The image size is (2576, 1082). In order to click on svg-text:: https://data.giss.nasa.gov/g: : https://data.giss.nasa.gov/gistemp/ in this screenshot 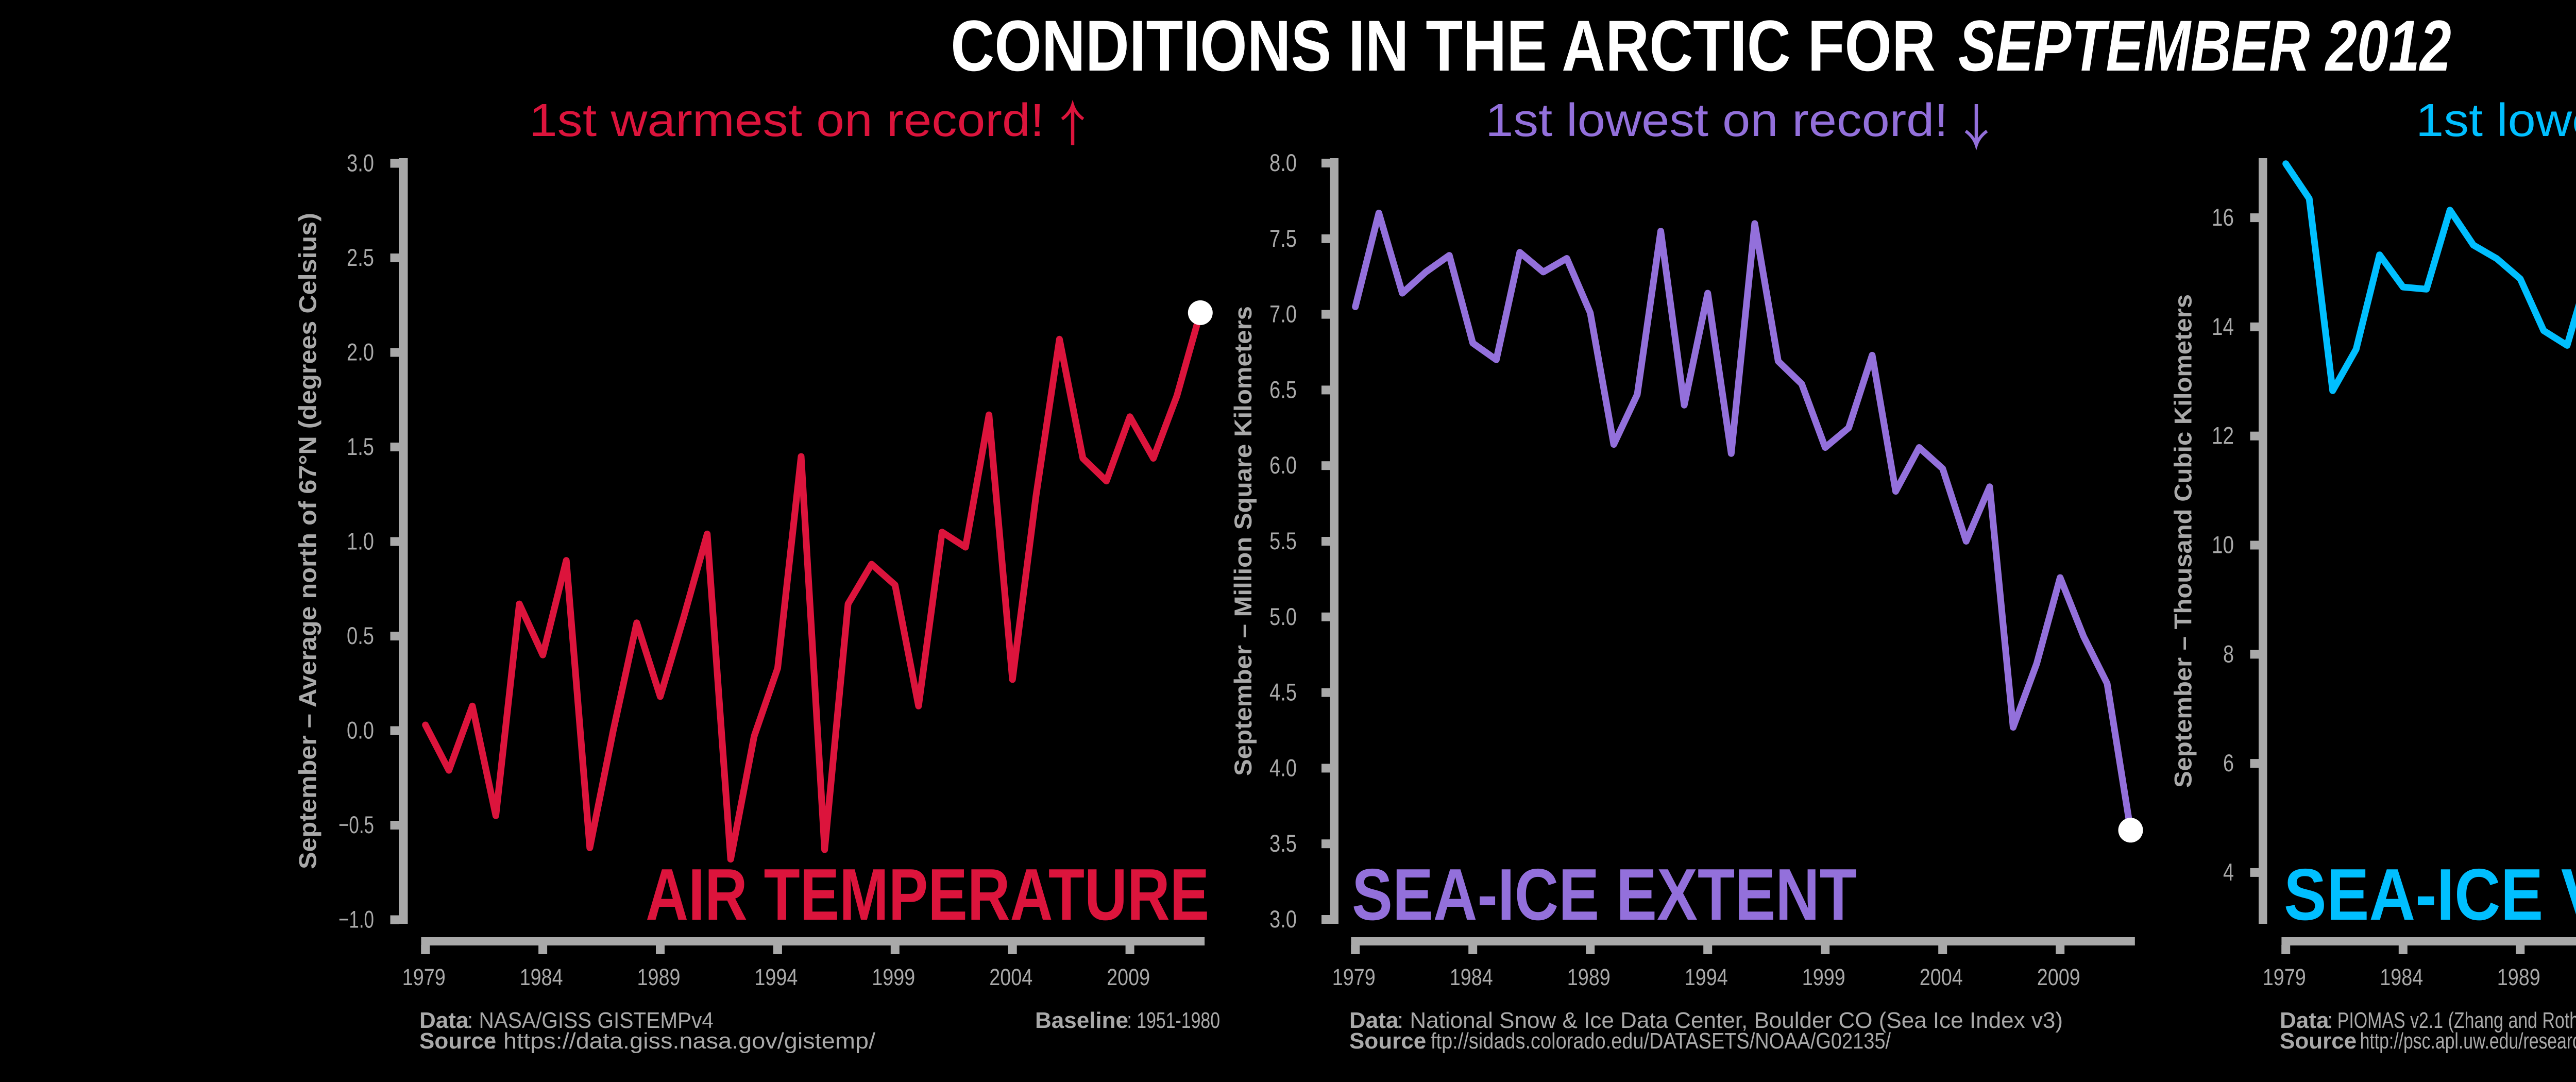, I will do `click(683, 1041)`.